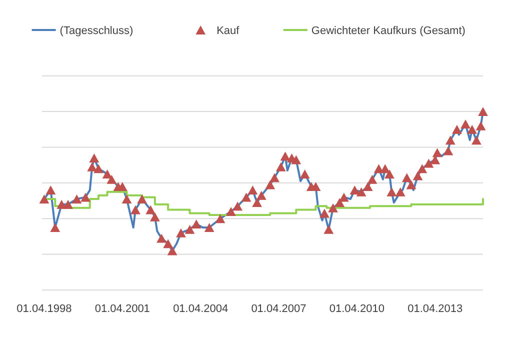 This screenshot has height=350, width=525. Describe the element at coordinates (388, 31) in the screenshot. I see `legend-label: Gewichteter Kaufkurs (Gesamt)` at that location.